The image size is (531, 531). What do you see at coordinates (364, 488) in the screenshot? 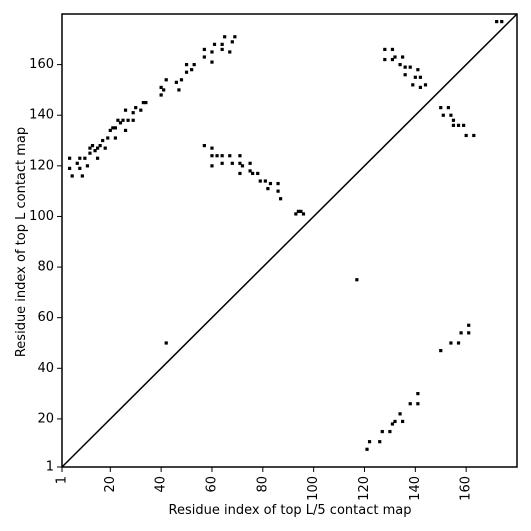
I see `x-tick-label: 120` at bounding box center [364, 488].